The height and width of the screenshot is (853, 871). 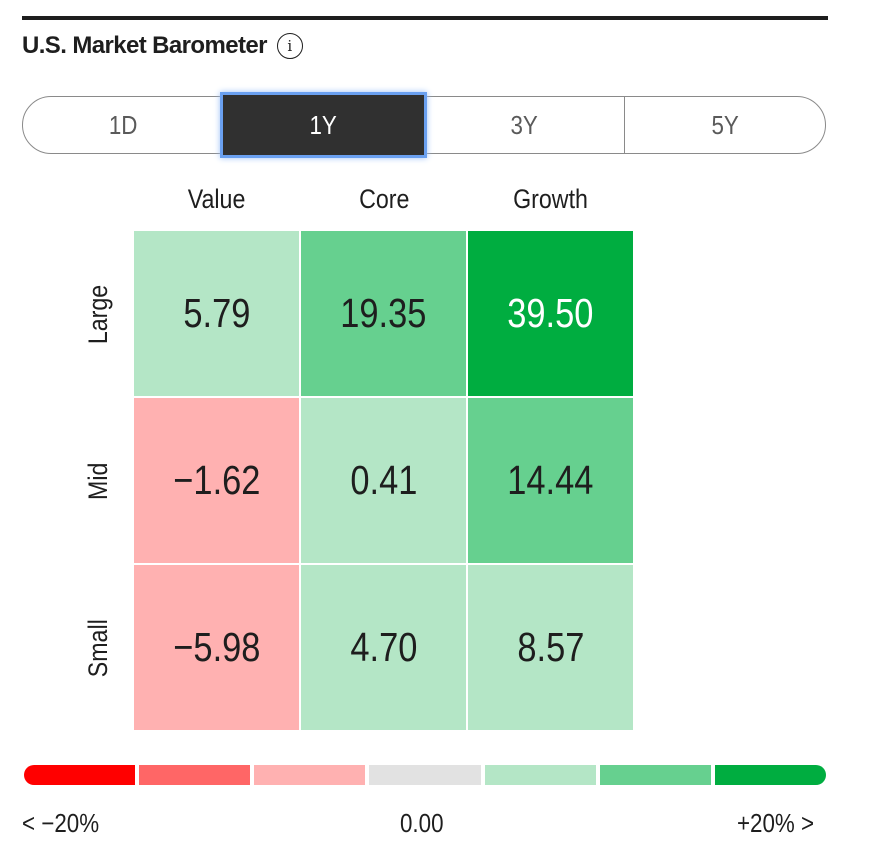 I want to click on legend-max-label: +20% >, so click(x=776, y=823).